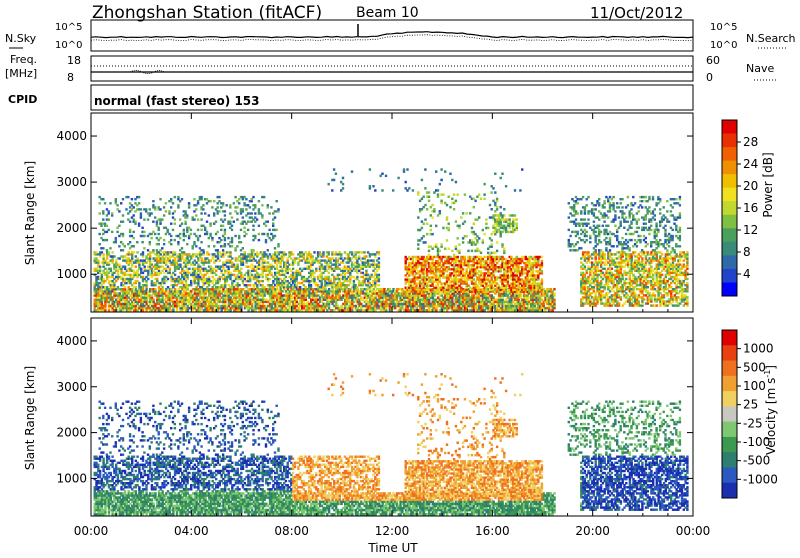 The width and height of the screenshot is (800, 558). I want to click on freq-panel: Freq. [MHz] 18 8 60 0 Nave, so click(391, 68).